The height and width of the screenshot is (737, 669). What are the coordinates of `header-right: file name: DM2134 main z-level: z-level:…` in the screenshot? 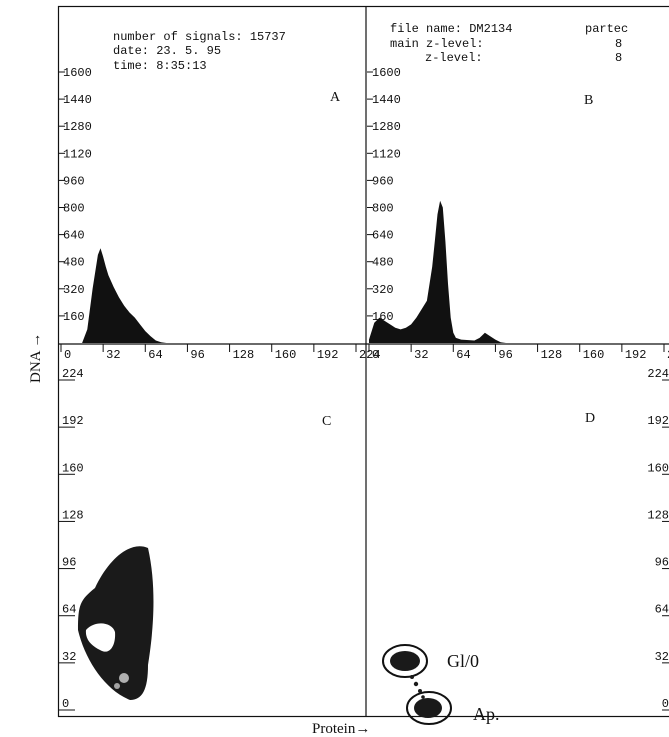 It's located at (509, 43).